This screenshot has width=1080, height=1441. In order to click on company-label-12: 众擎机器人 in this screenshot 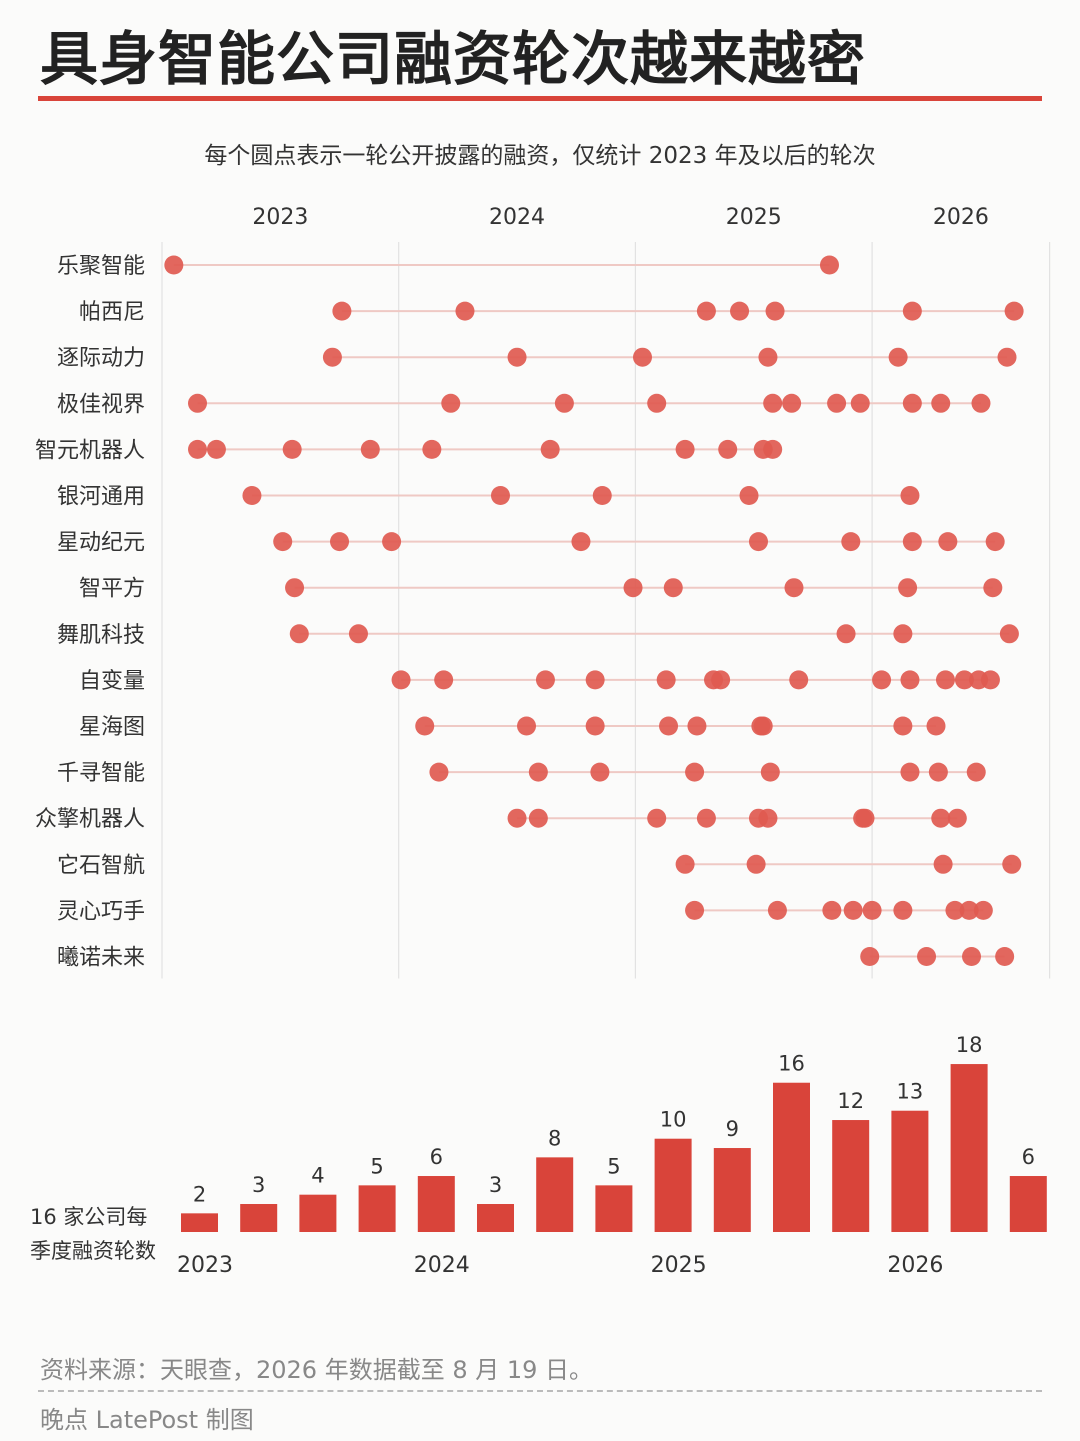, I will do `click(90, 819)`.